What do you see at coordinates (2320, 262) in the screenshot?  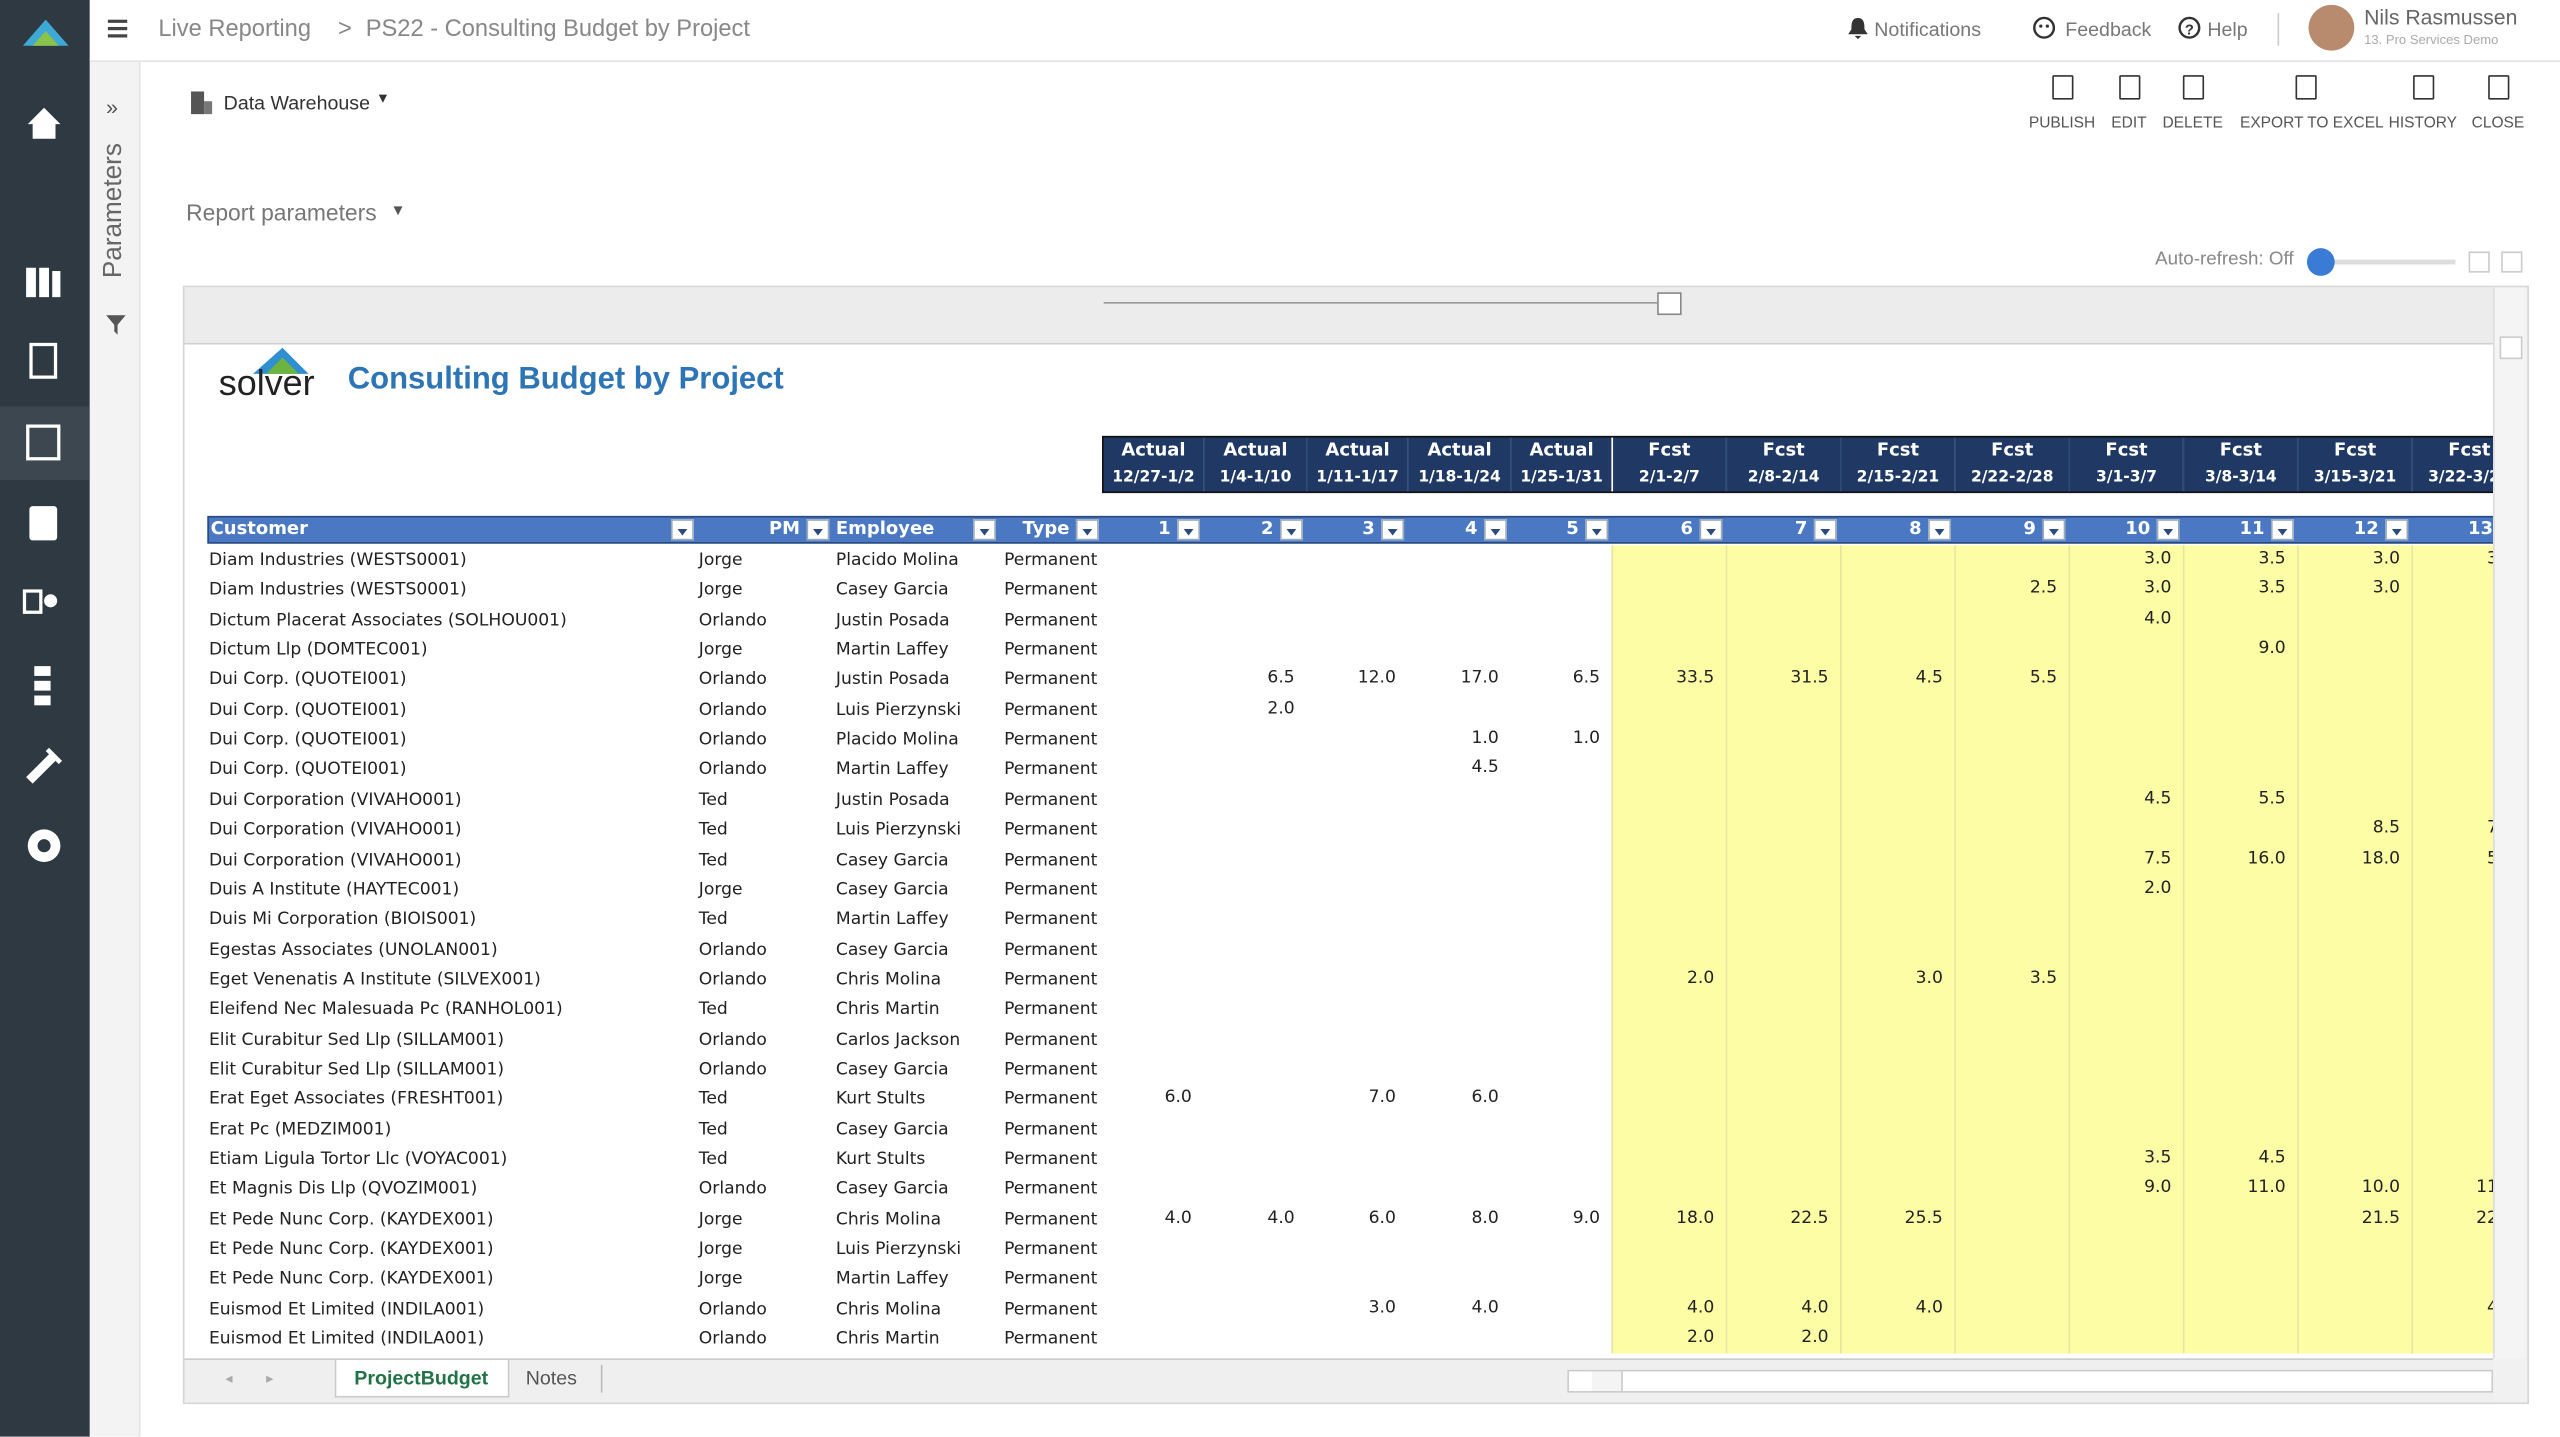 I see `auto-refresh-toggle` at bounding box center [2320, 262].